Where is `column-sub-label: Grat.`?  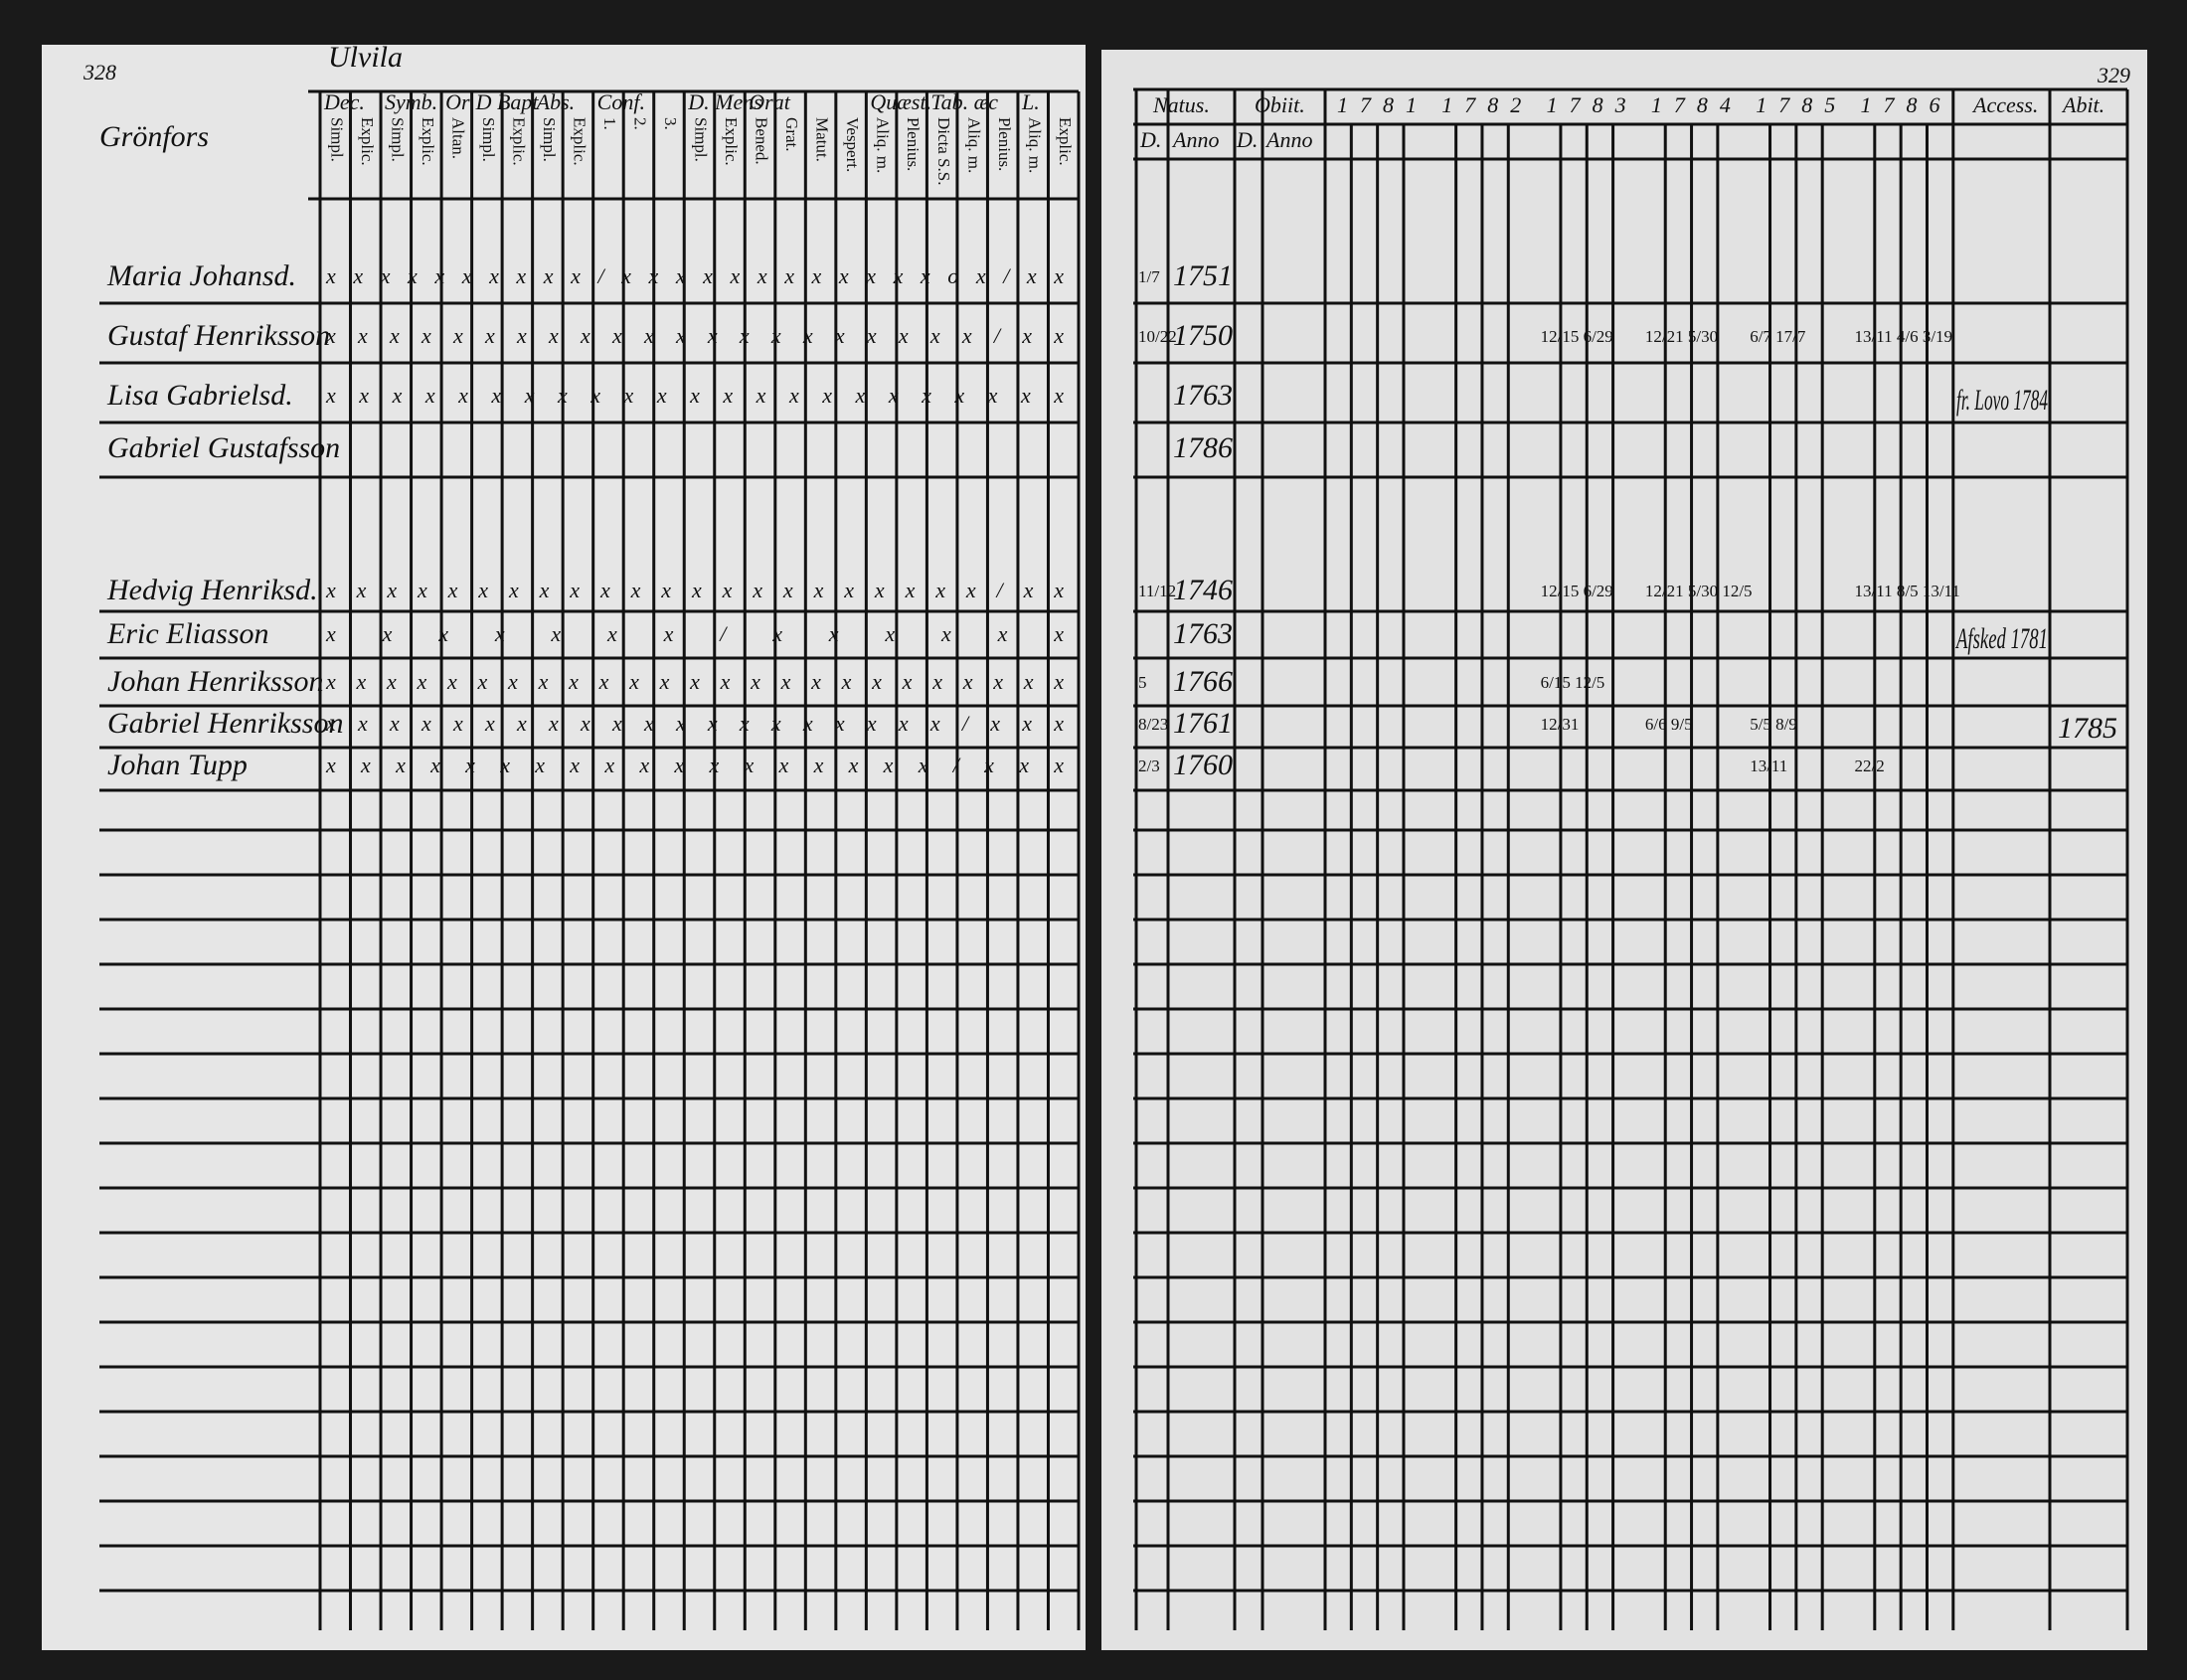
column-sub-label: Grat. is located at coordinates (791, 134).